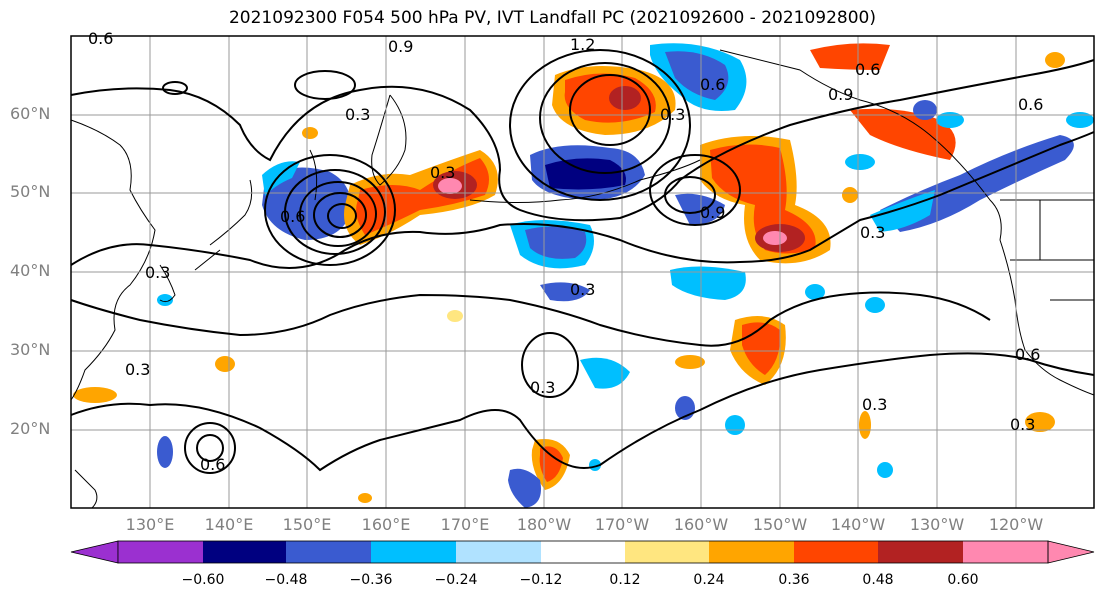 This screenshot has height=601, width=1105. What do you see at coordinates (1016, 524) in the screenshot?
I see `lon-label: 120°W` at bounding box center [1016, 524].